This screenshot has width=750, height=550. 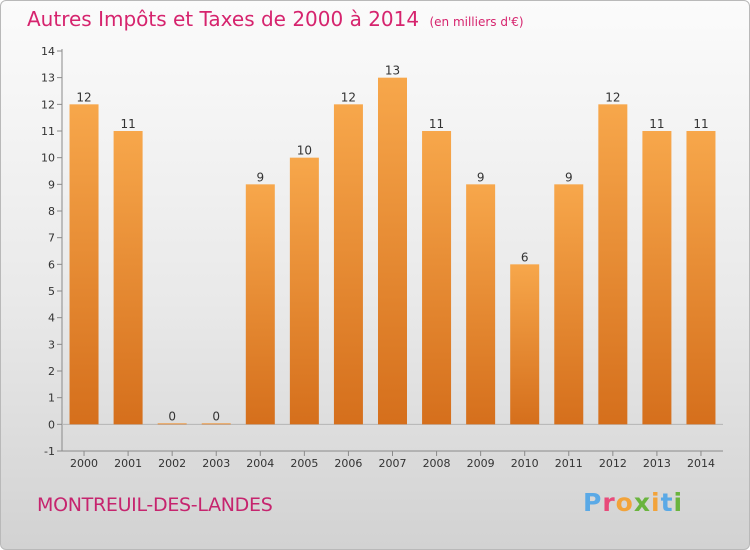 What do you see at coordinates (51, 398) in the screenshot?
I see `y-tick-label: 1` at bounding box center [51, 398].